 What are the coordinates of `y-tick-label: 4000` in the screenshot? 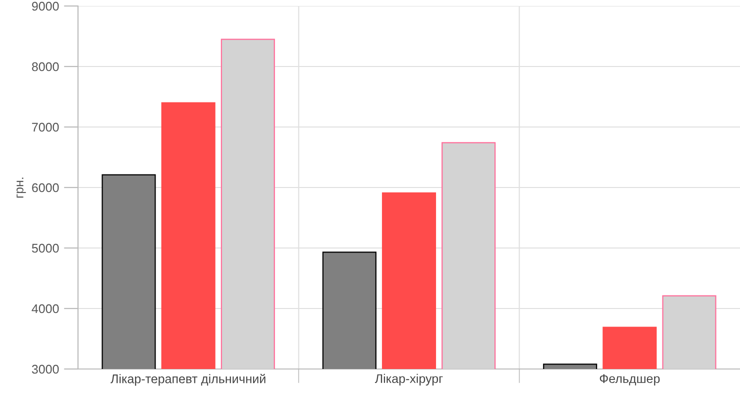 It's located at (45, 309).